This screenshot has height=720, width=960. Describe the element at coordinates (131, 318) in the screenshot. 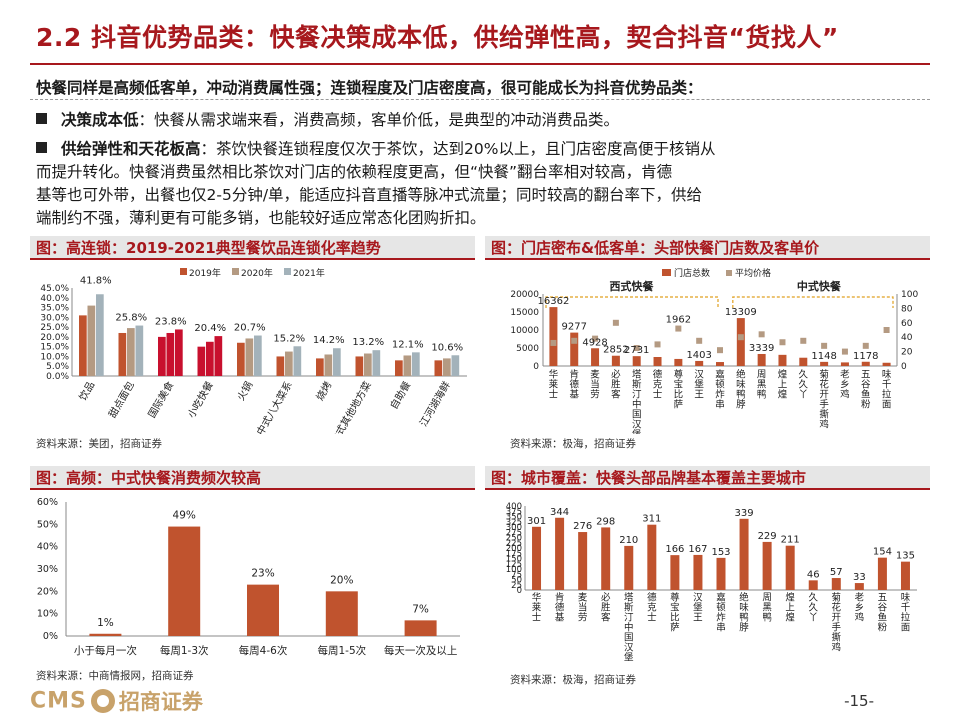

I see `data-label: 25.8%` at that location.